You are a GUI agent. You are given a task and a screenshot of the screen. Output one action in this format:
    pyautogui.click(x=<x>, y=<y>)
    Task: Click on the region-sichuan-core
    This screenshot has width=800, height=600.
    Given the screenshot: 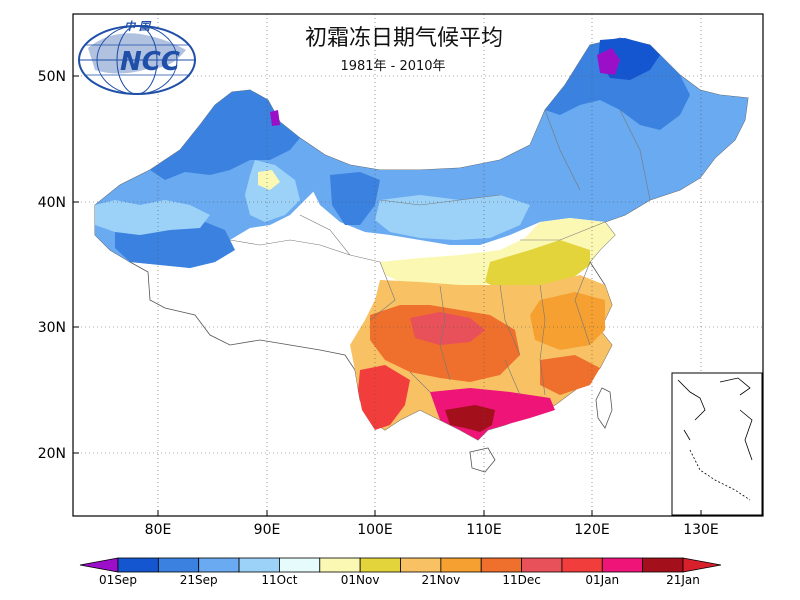 What is the action you would take?
    pyautogui.click(x=447, y=328)
    